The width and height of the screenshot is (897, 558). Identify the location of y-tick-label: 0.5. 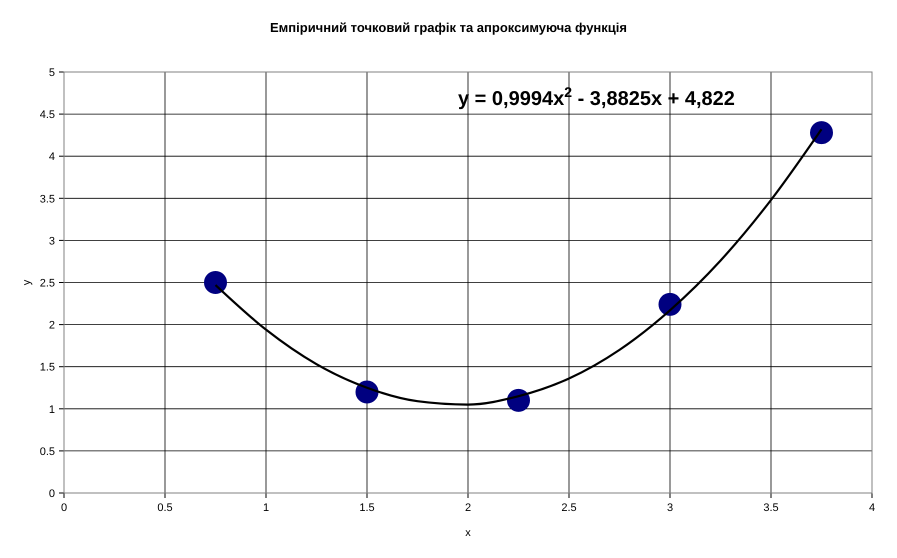
(47, 452).